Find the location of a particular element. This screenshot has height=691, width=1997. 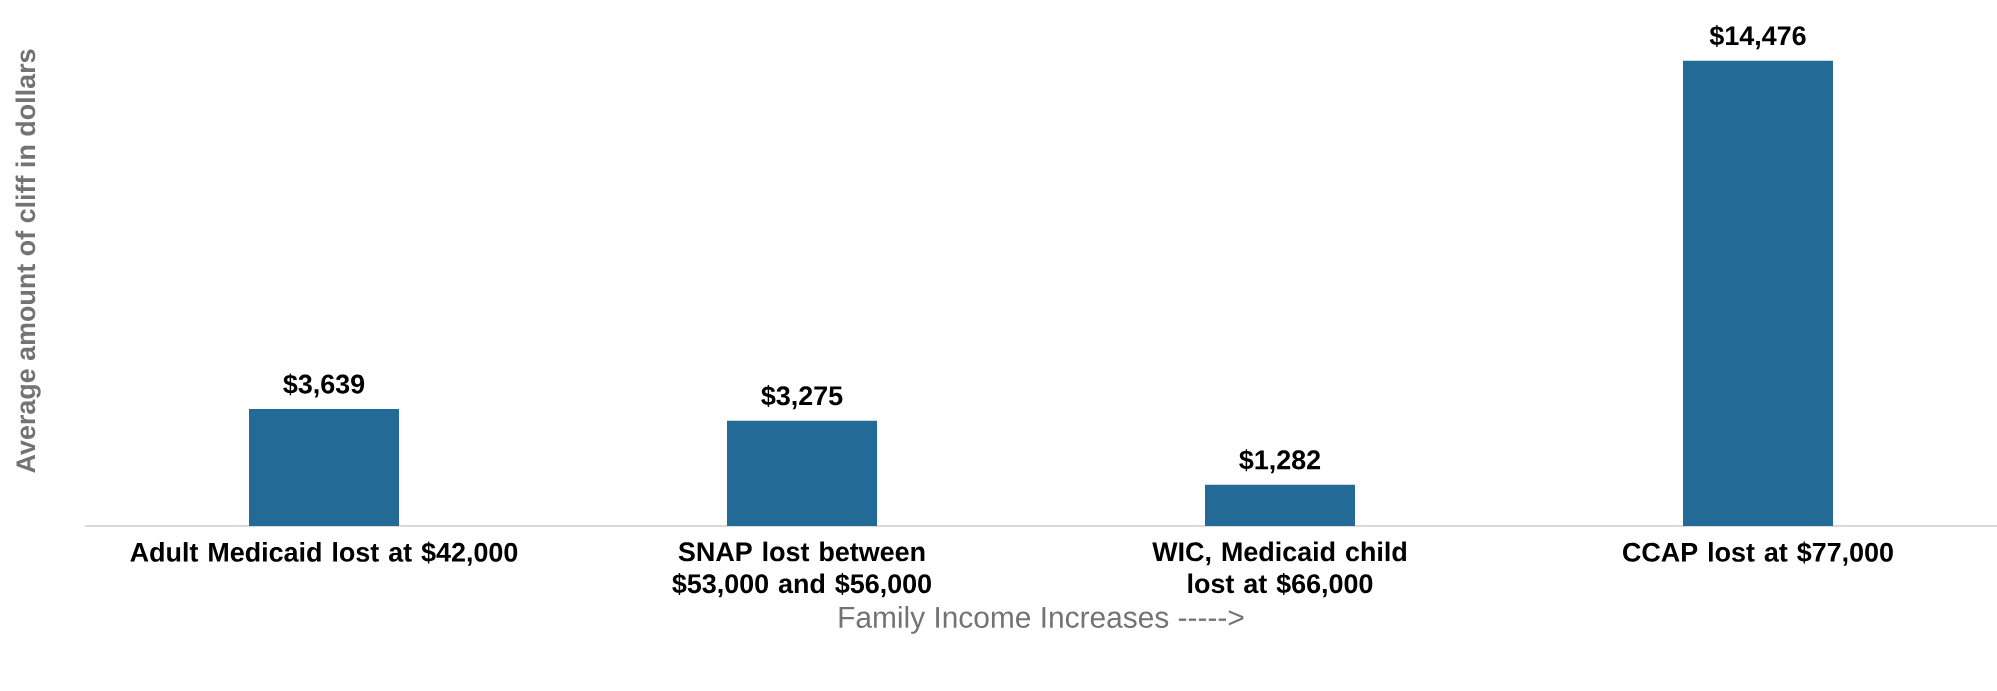

y-axis-title: Average amount of cliff in dollars is located at coordinates (28, 261).